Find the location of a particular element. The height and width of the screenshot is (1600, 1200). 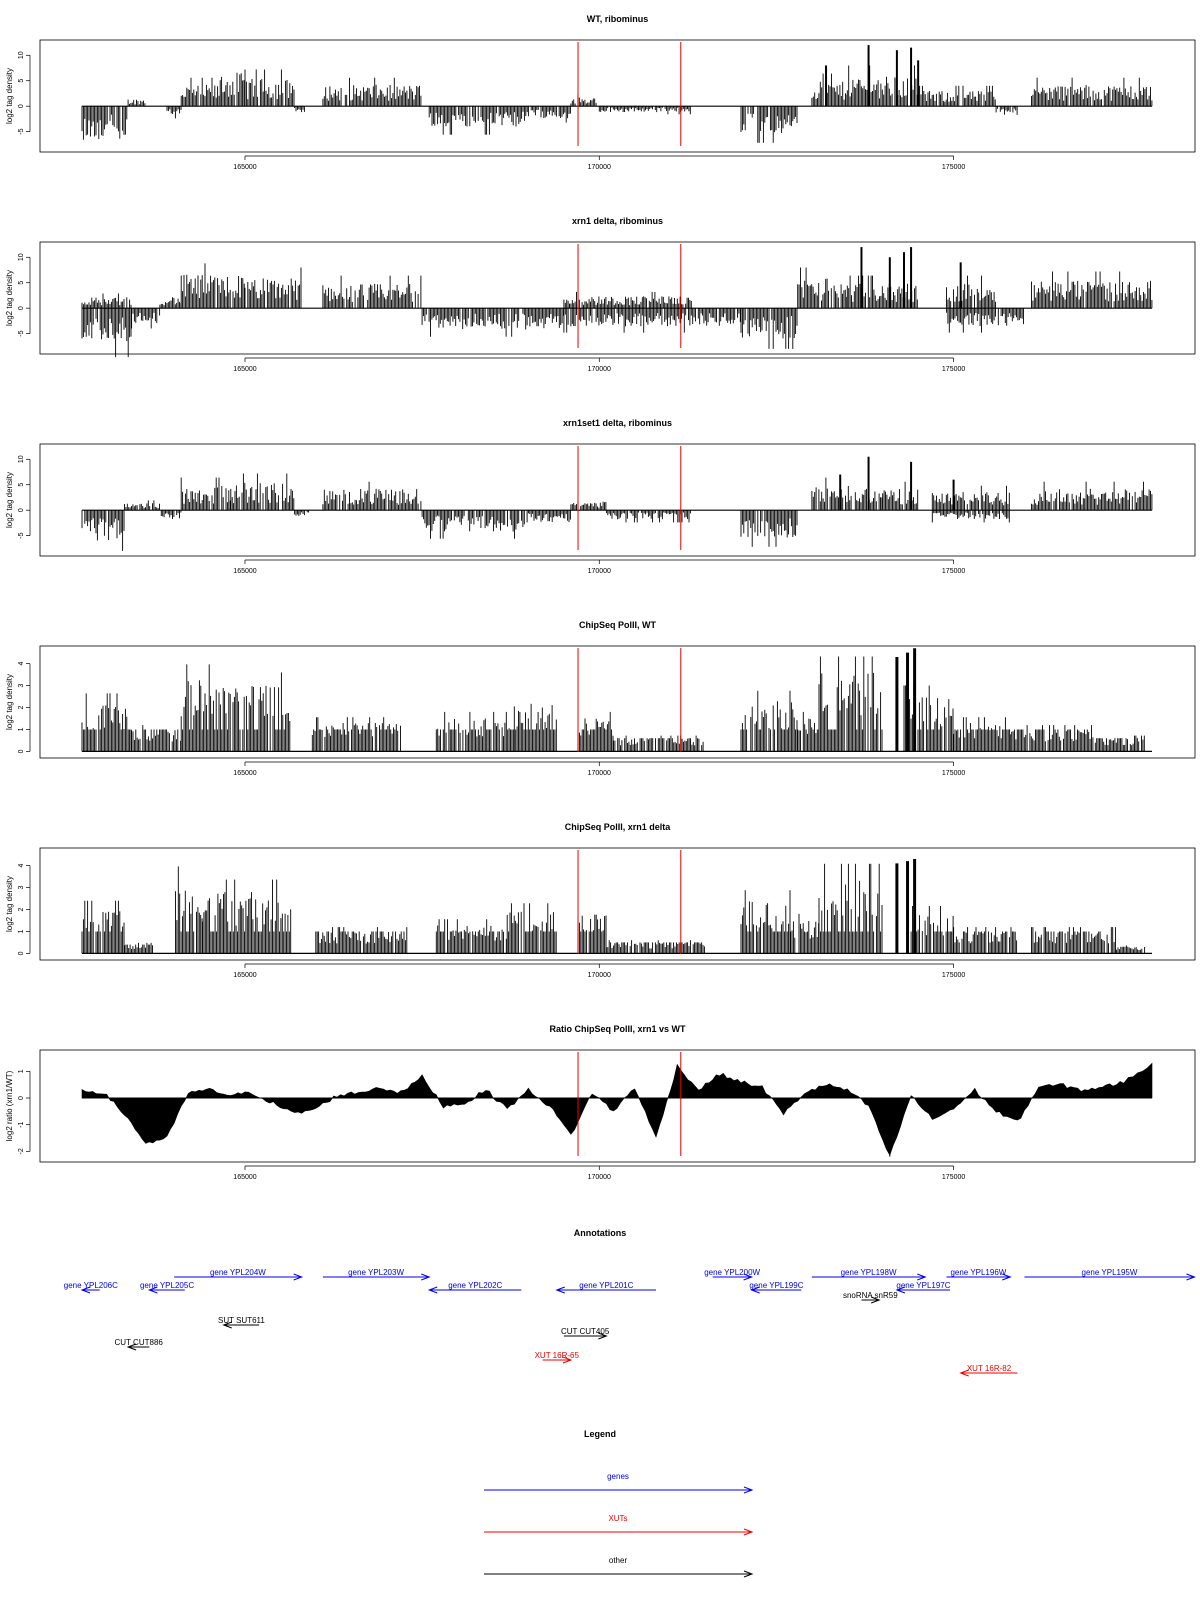

annotation-item: gene YPL206C is located at coordinates (91, 1287).